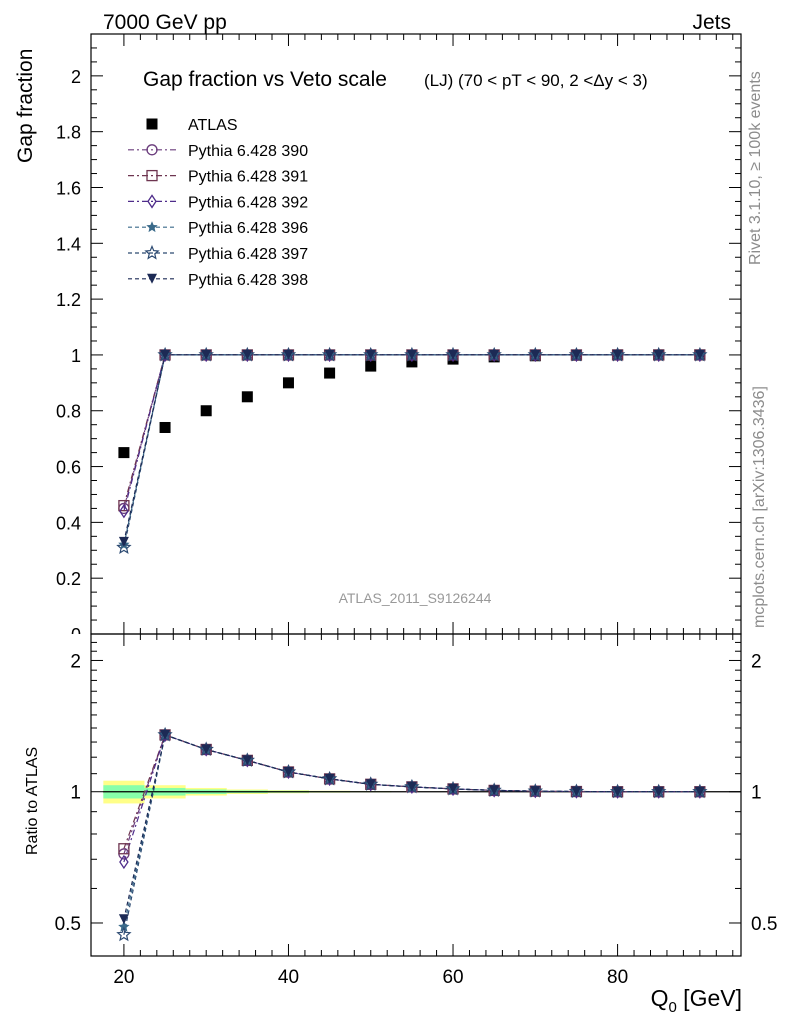  I want to click on main-ylabel: Gap fraction, so click(25, 106).